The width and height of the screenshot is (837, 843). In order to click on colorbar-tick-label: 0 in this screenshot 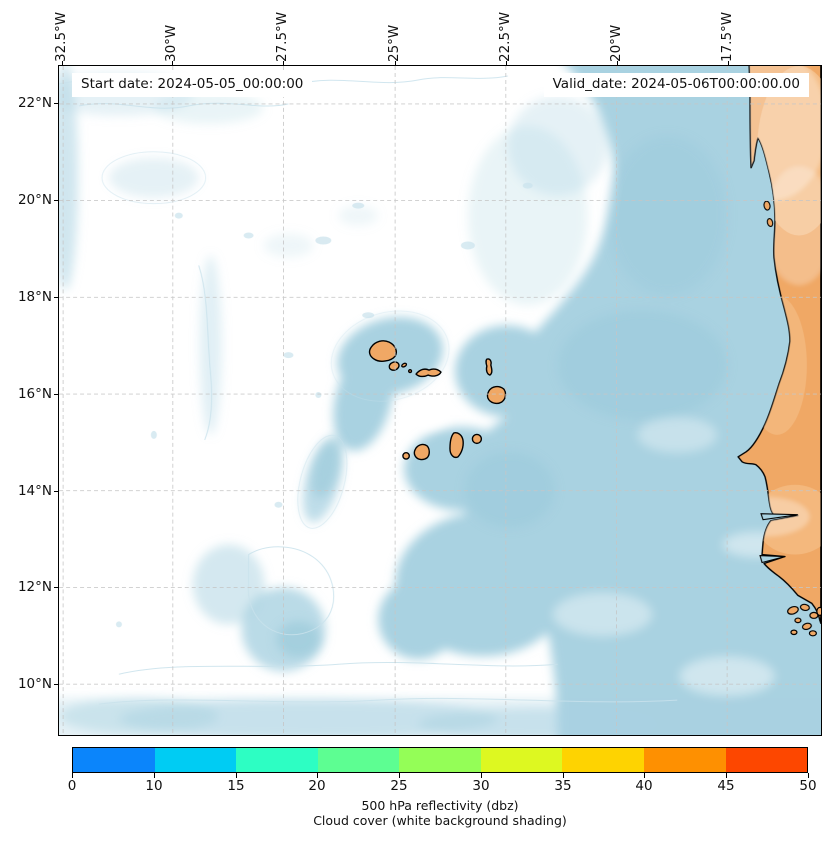, I will do `click(72, 786)`.